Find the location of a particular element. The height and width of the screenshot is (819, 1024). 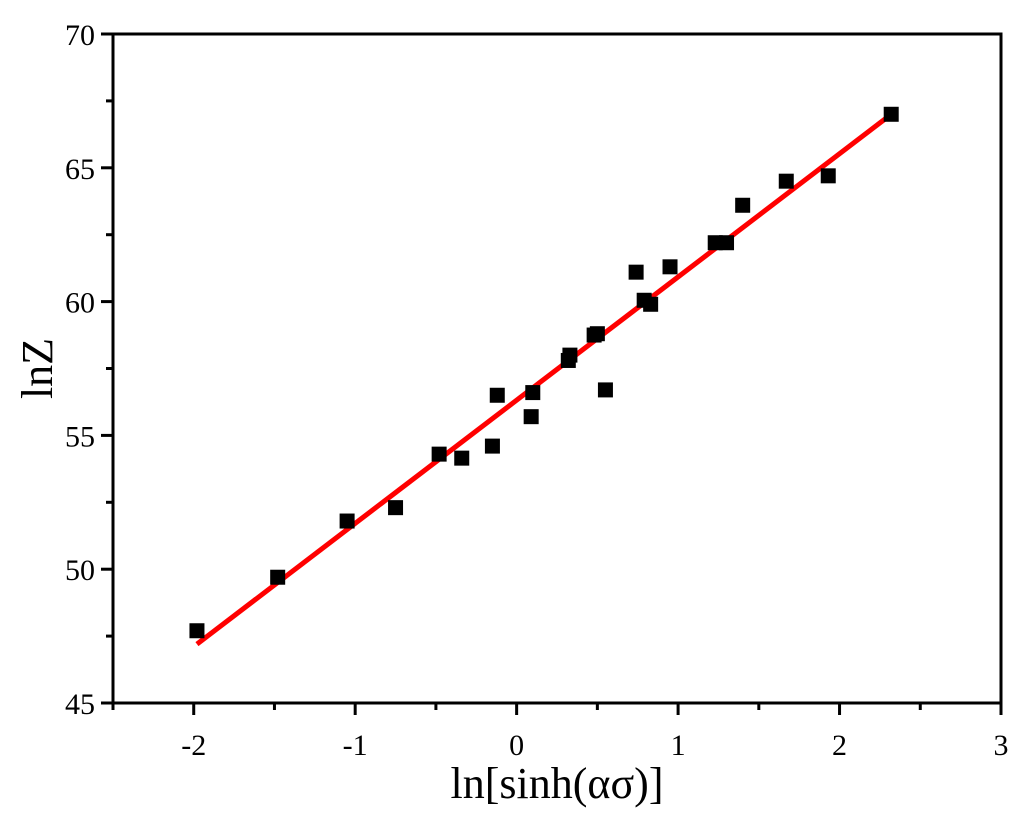

y-tick-label: 45 is located at coordinates (80, 704).